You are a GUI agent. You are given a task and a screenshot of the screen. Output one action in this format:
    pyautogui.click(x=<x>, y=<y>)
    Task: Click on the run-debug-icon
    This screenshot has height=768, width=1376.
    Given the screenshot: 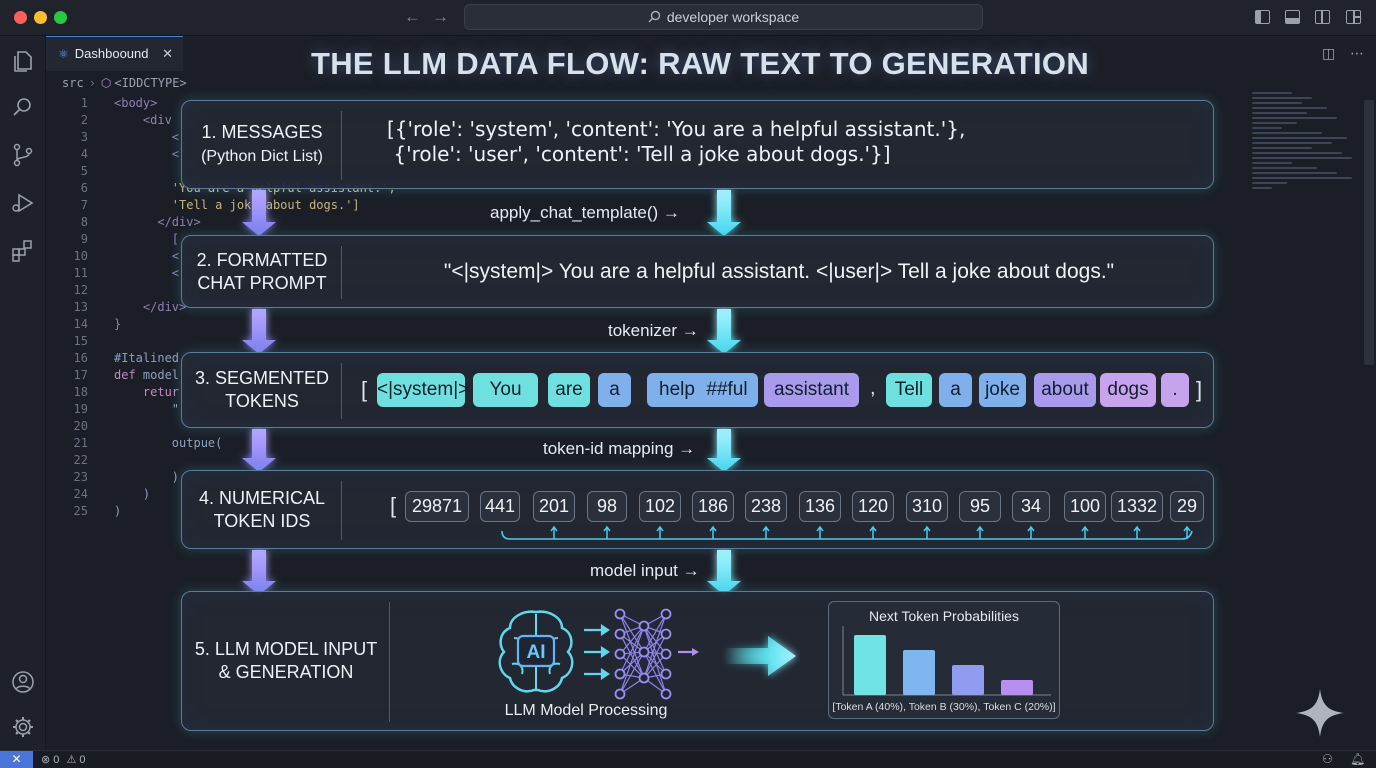 What is the action you would take?
    pyautogui.click(x=23, y=203)
    